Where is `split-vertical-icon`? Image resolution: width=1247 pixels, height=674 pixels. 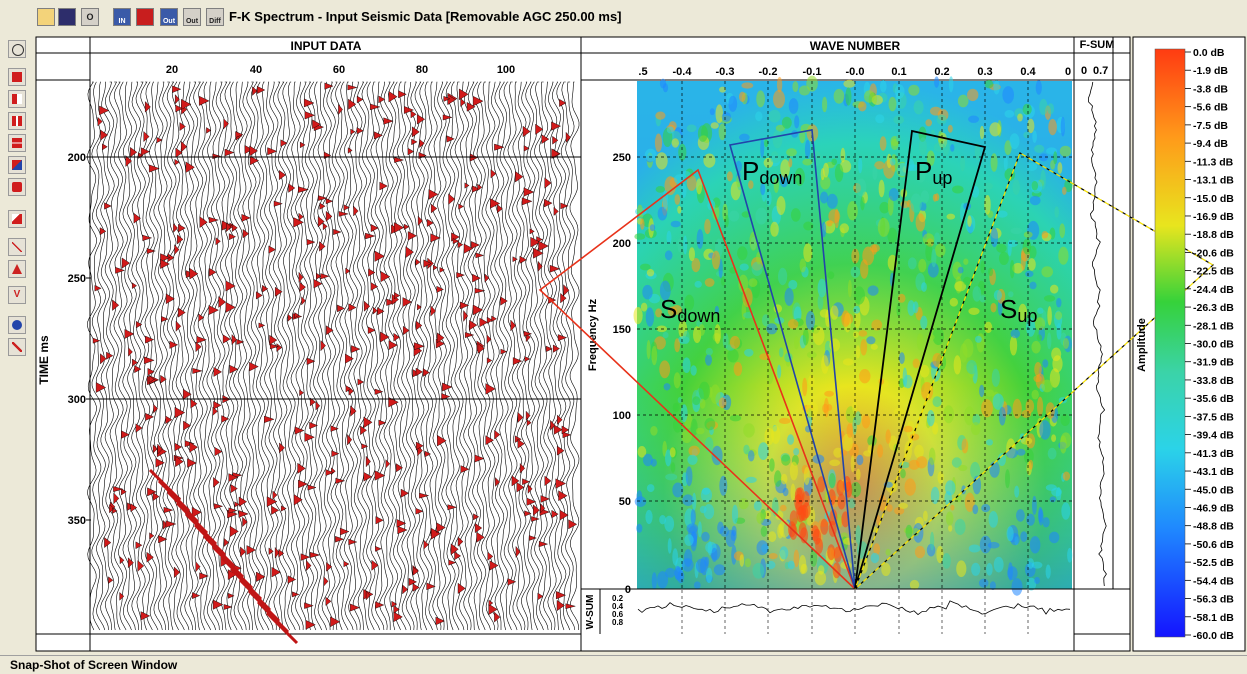
split-vertical-icon is located at coordinates (17, 99).